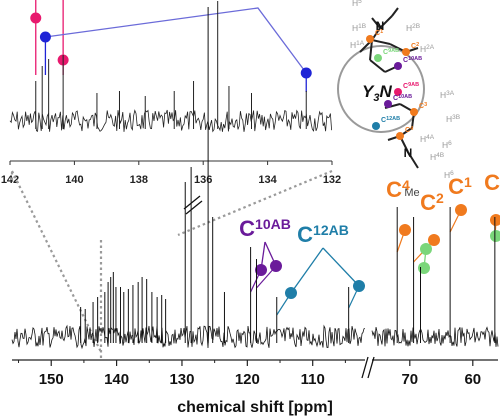 The image size is (500, 418). I want to click on annotation-label-2: C4, so click(398, 189).